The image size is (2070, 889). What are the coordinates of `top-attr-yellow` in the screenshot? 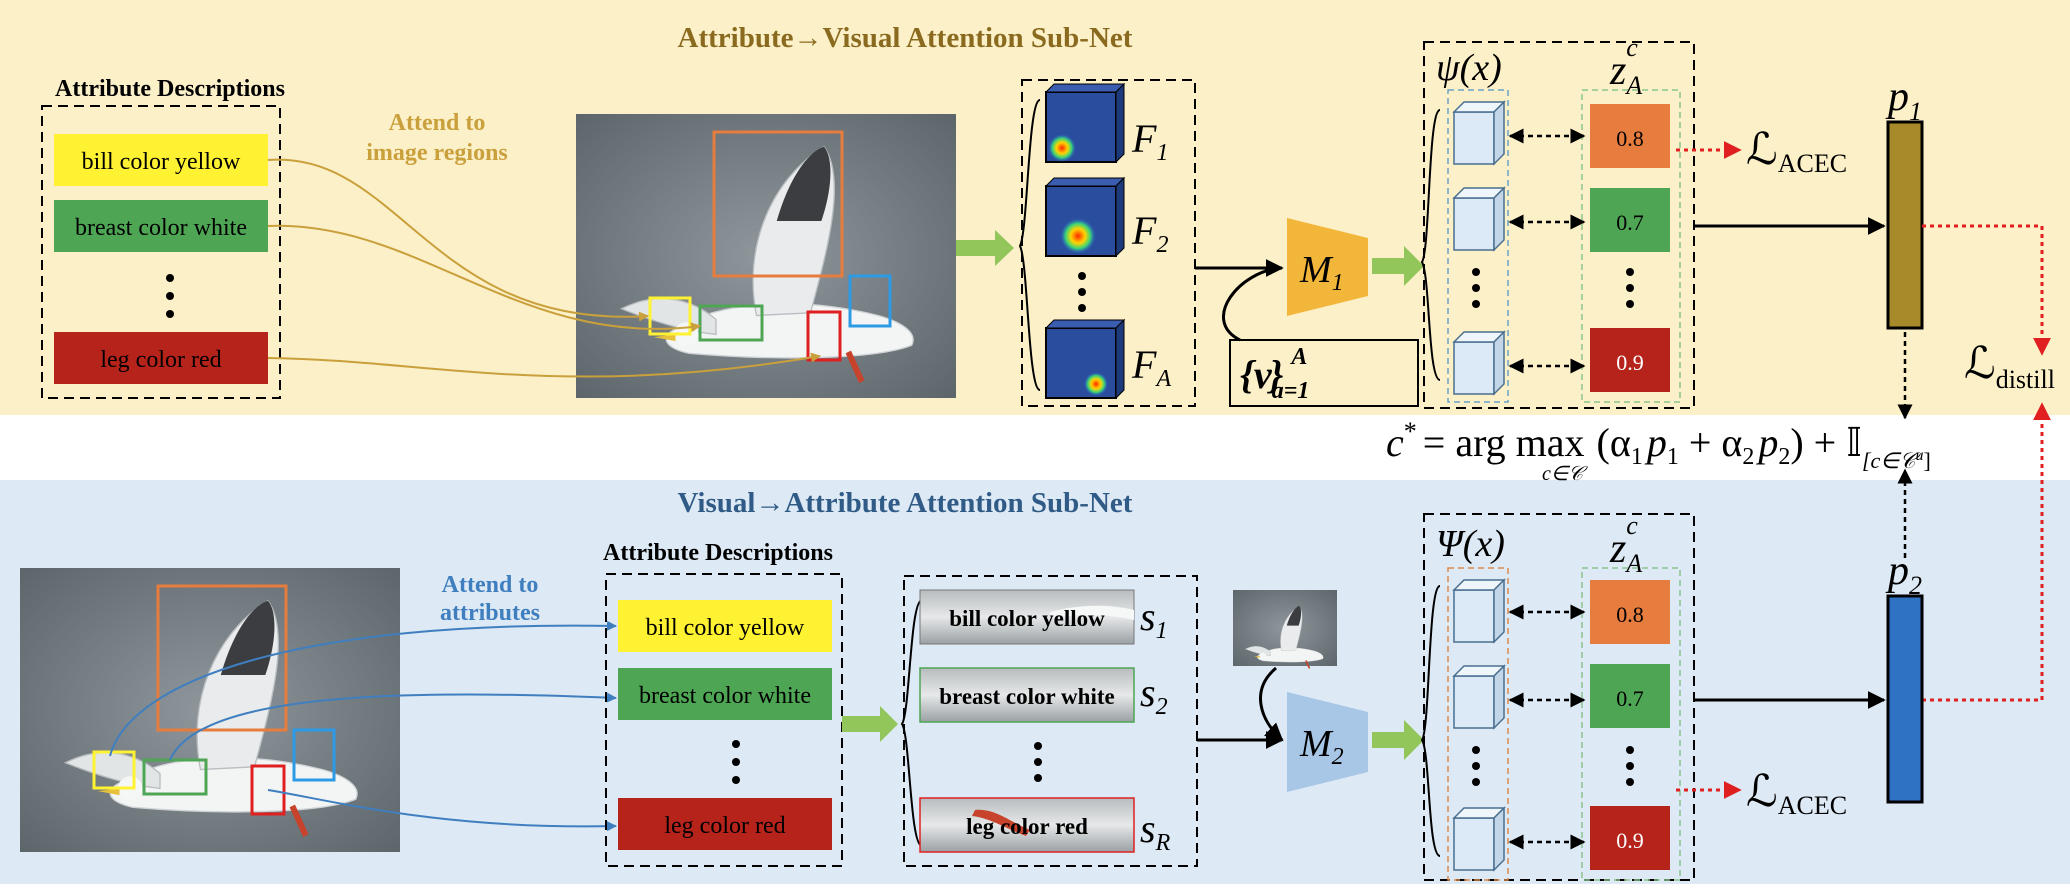 It's located at (161, 160).